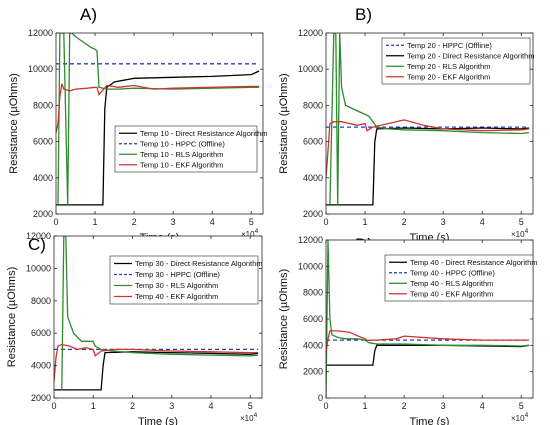  I want to click on series-group, so click(428, 319).